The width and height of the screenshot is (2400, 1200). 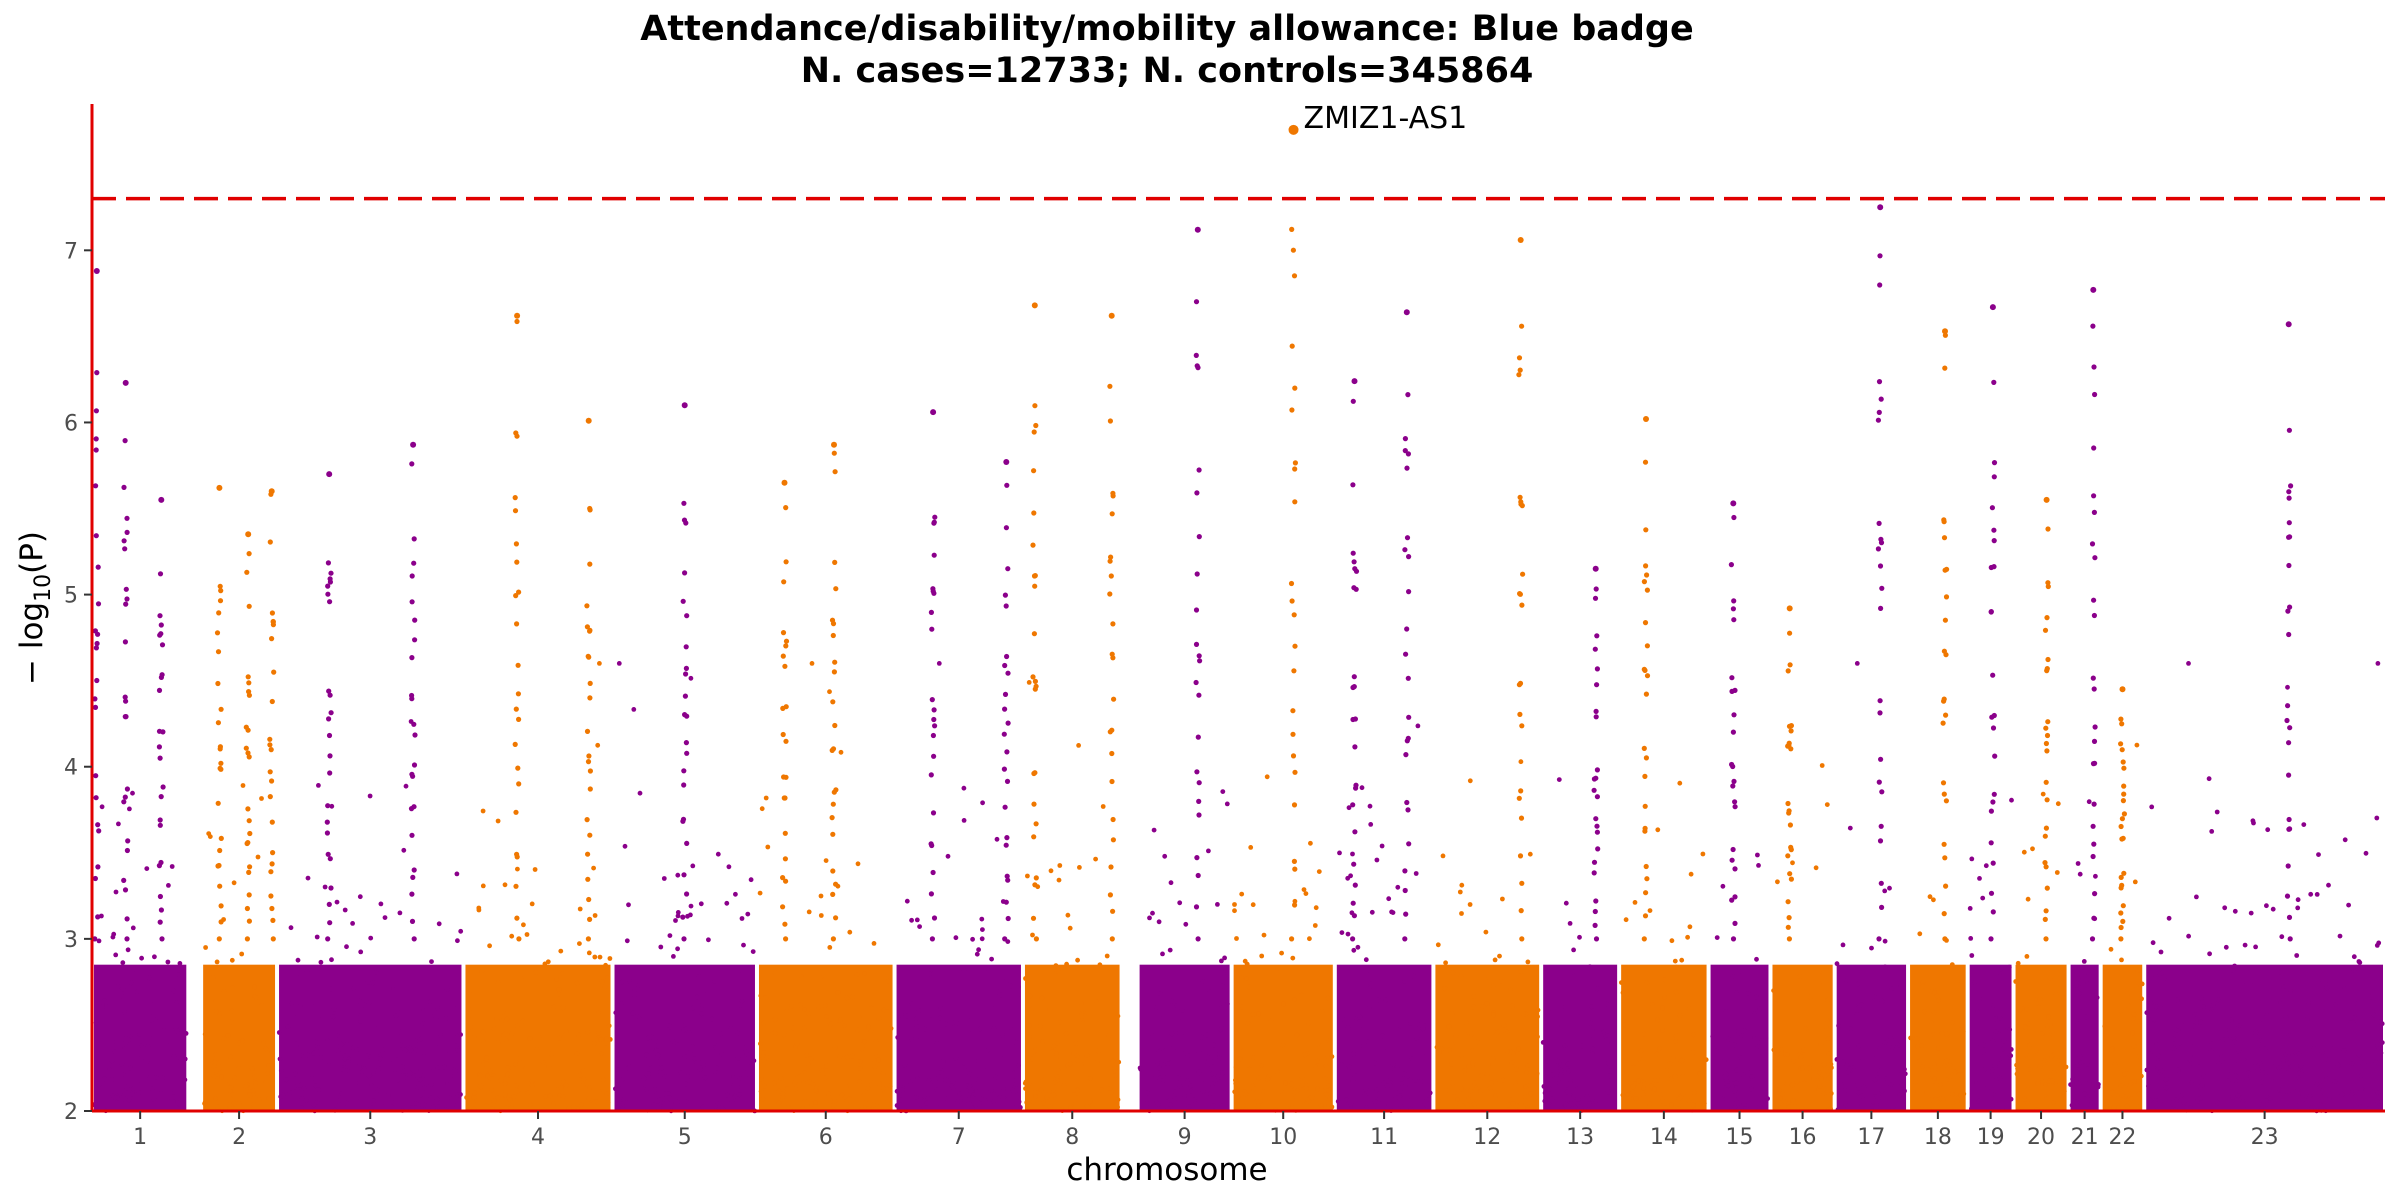 What do you see at coordinates (2265, 1137) in the screenshot?
I see `x-tick-label-chr-23: 23` at bounding box center [2265, 1137].